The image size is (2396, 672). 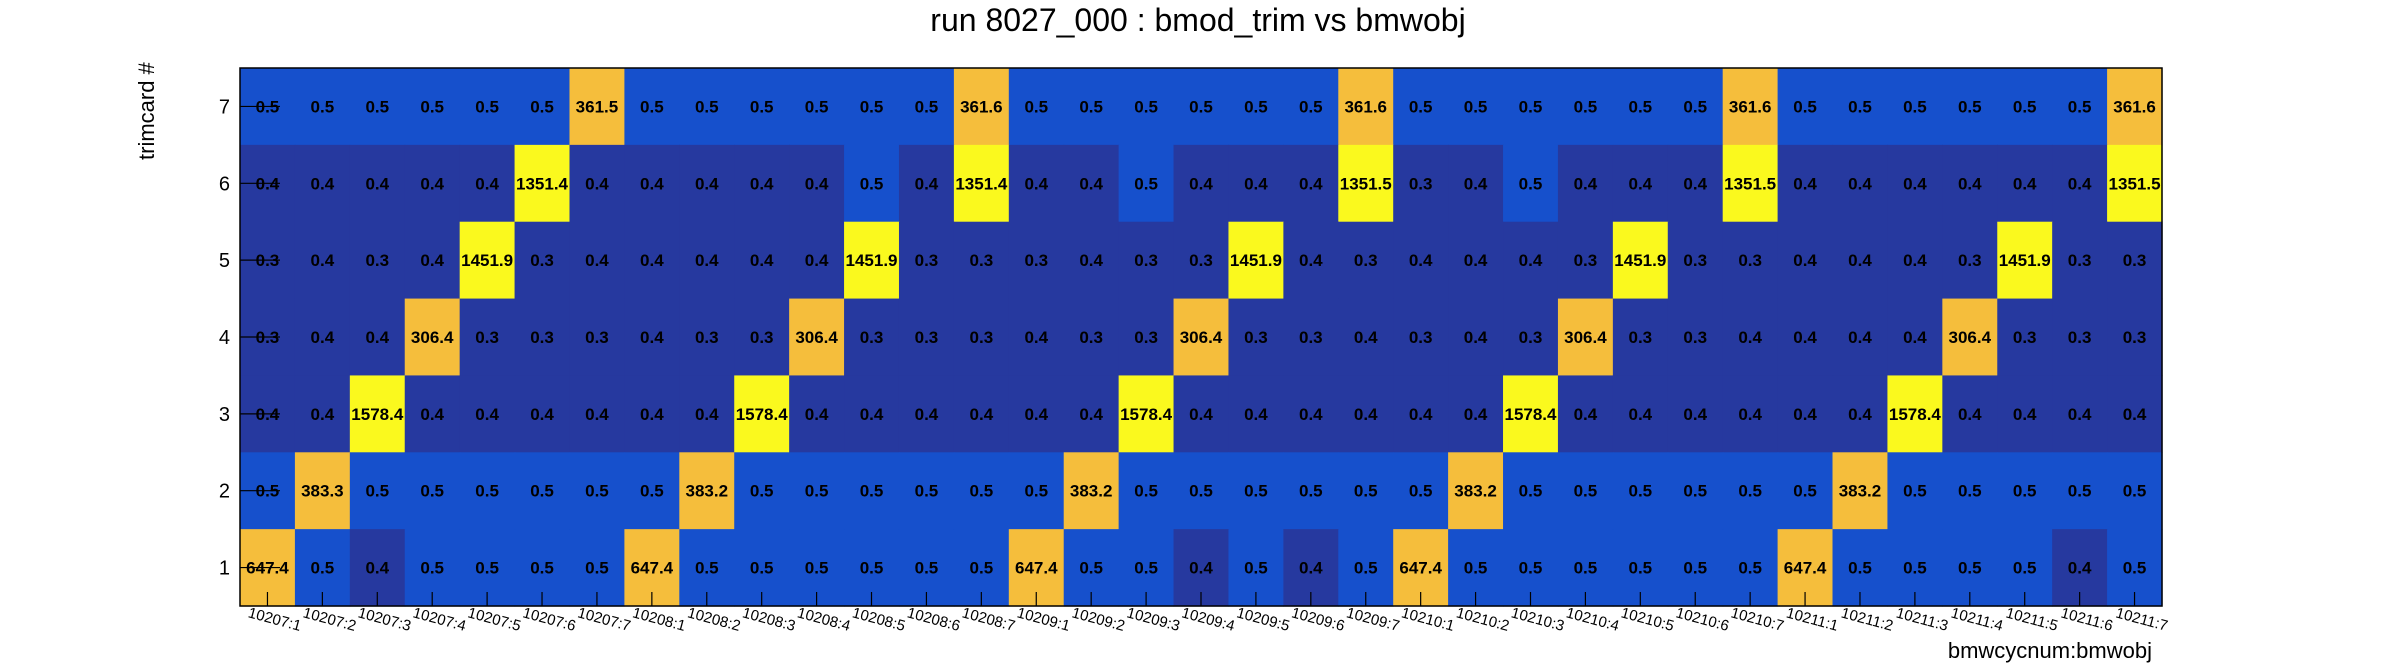 I want to click on cell-value-label: 1578.4, so click(x=1146, y=414).